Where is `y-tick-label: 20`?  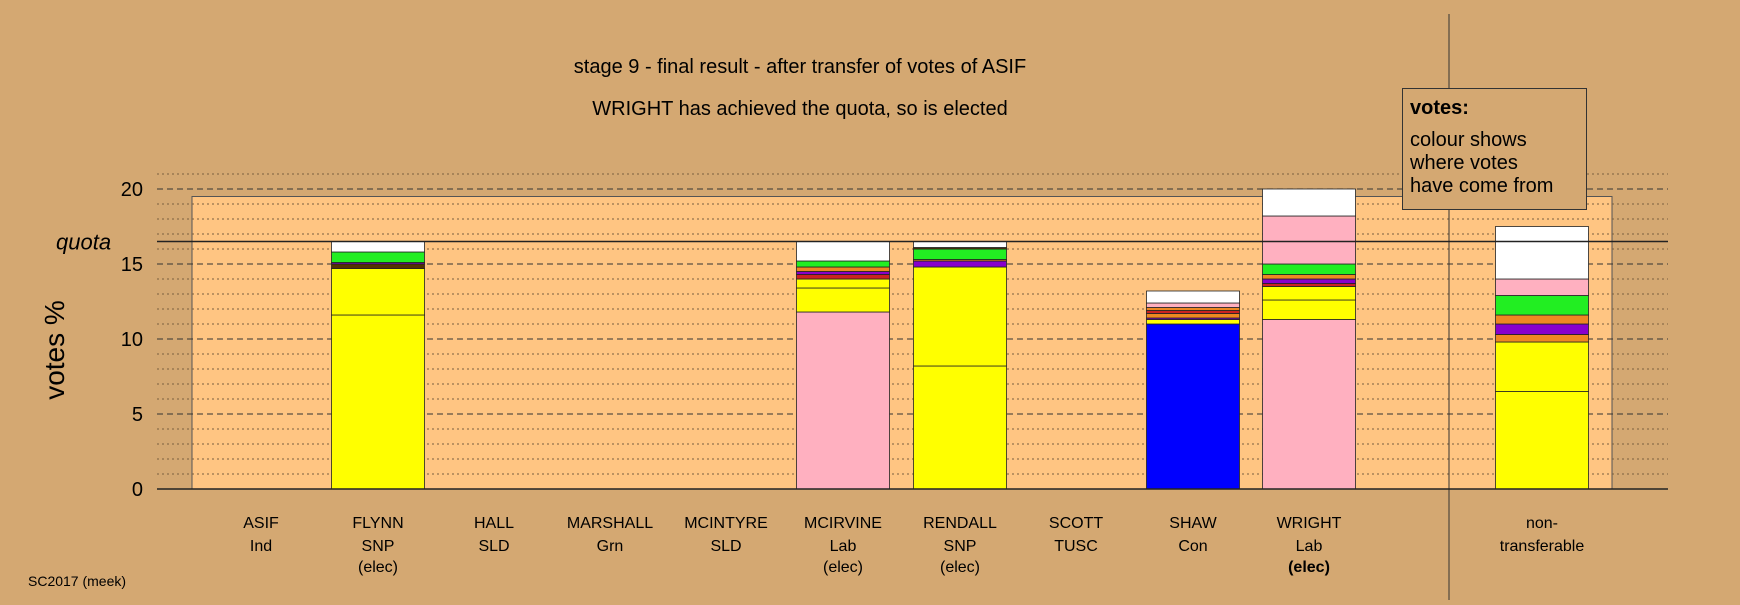
y-tick-label: 20 is located at coordinates (132, 190).